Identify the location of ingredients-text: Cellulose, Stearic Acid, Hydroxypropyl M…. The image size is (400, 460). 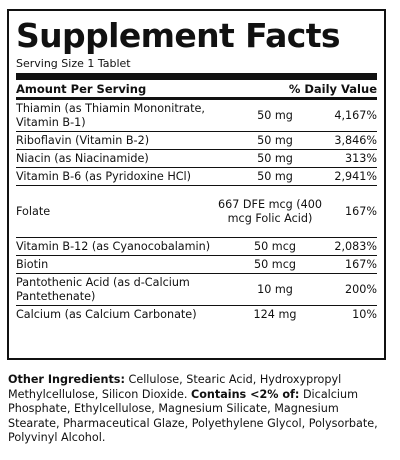
(175, 387).